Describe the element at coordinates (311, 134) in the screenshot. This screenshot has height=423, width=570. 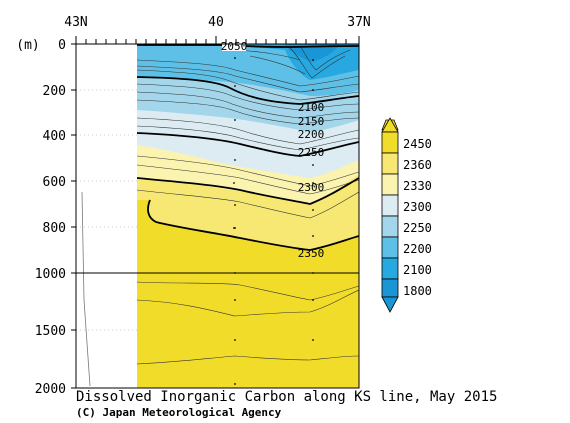
I see `contour-label-2200: 2200` at that location.